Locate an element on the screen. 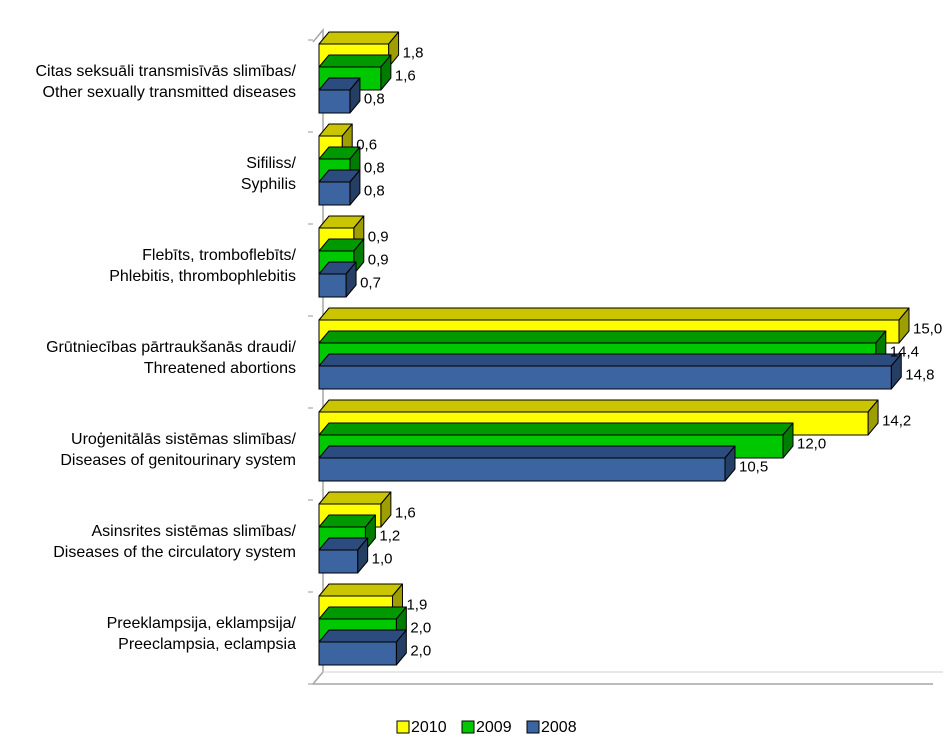  value-label: 14,2 is located at coordinates (896, 421).